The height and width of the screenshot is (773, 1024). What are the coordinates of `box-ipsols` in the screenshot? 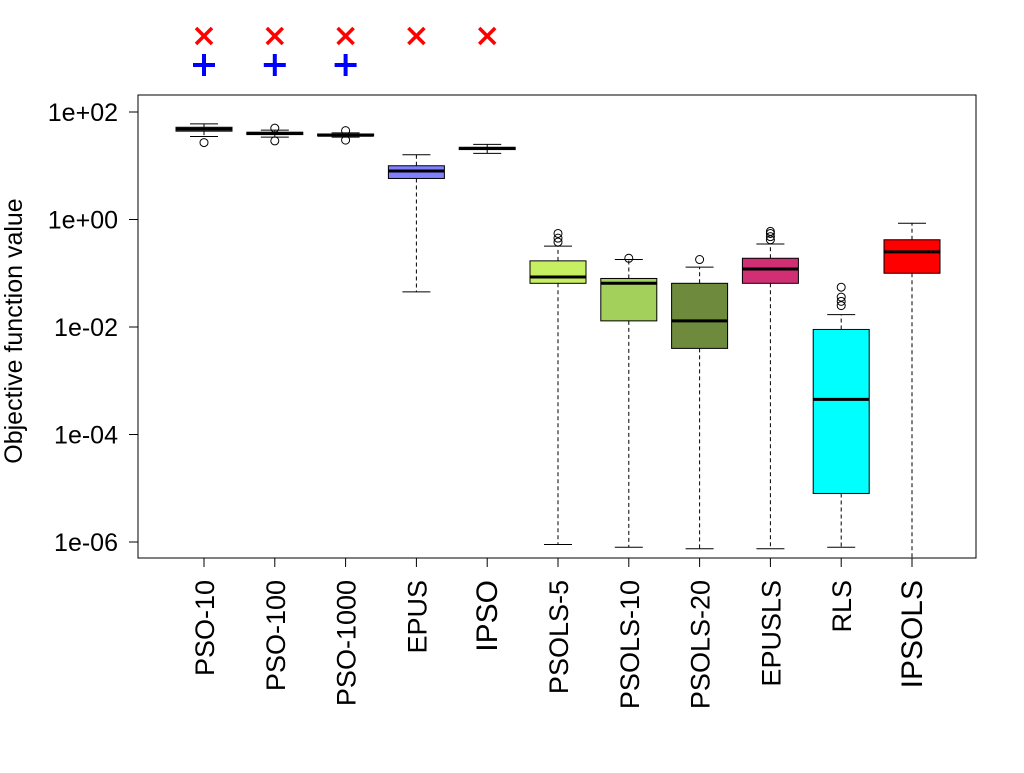 It's located at (912, 390).